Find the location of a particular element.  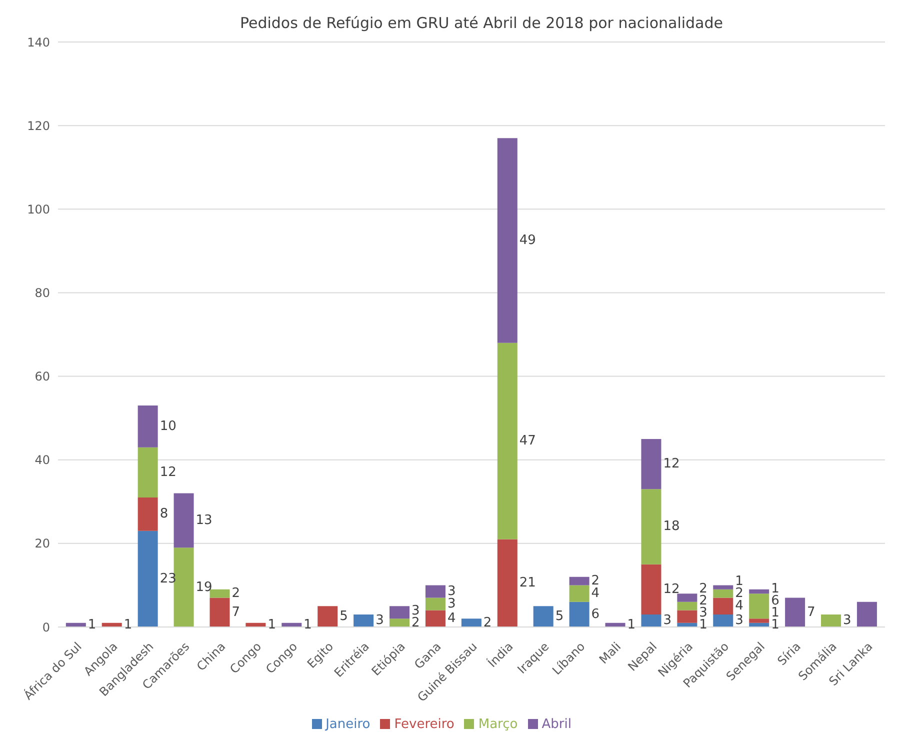

y-tick-label: 20 is located at coordinates (42, 543).